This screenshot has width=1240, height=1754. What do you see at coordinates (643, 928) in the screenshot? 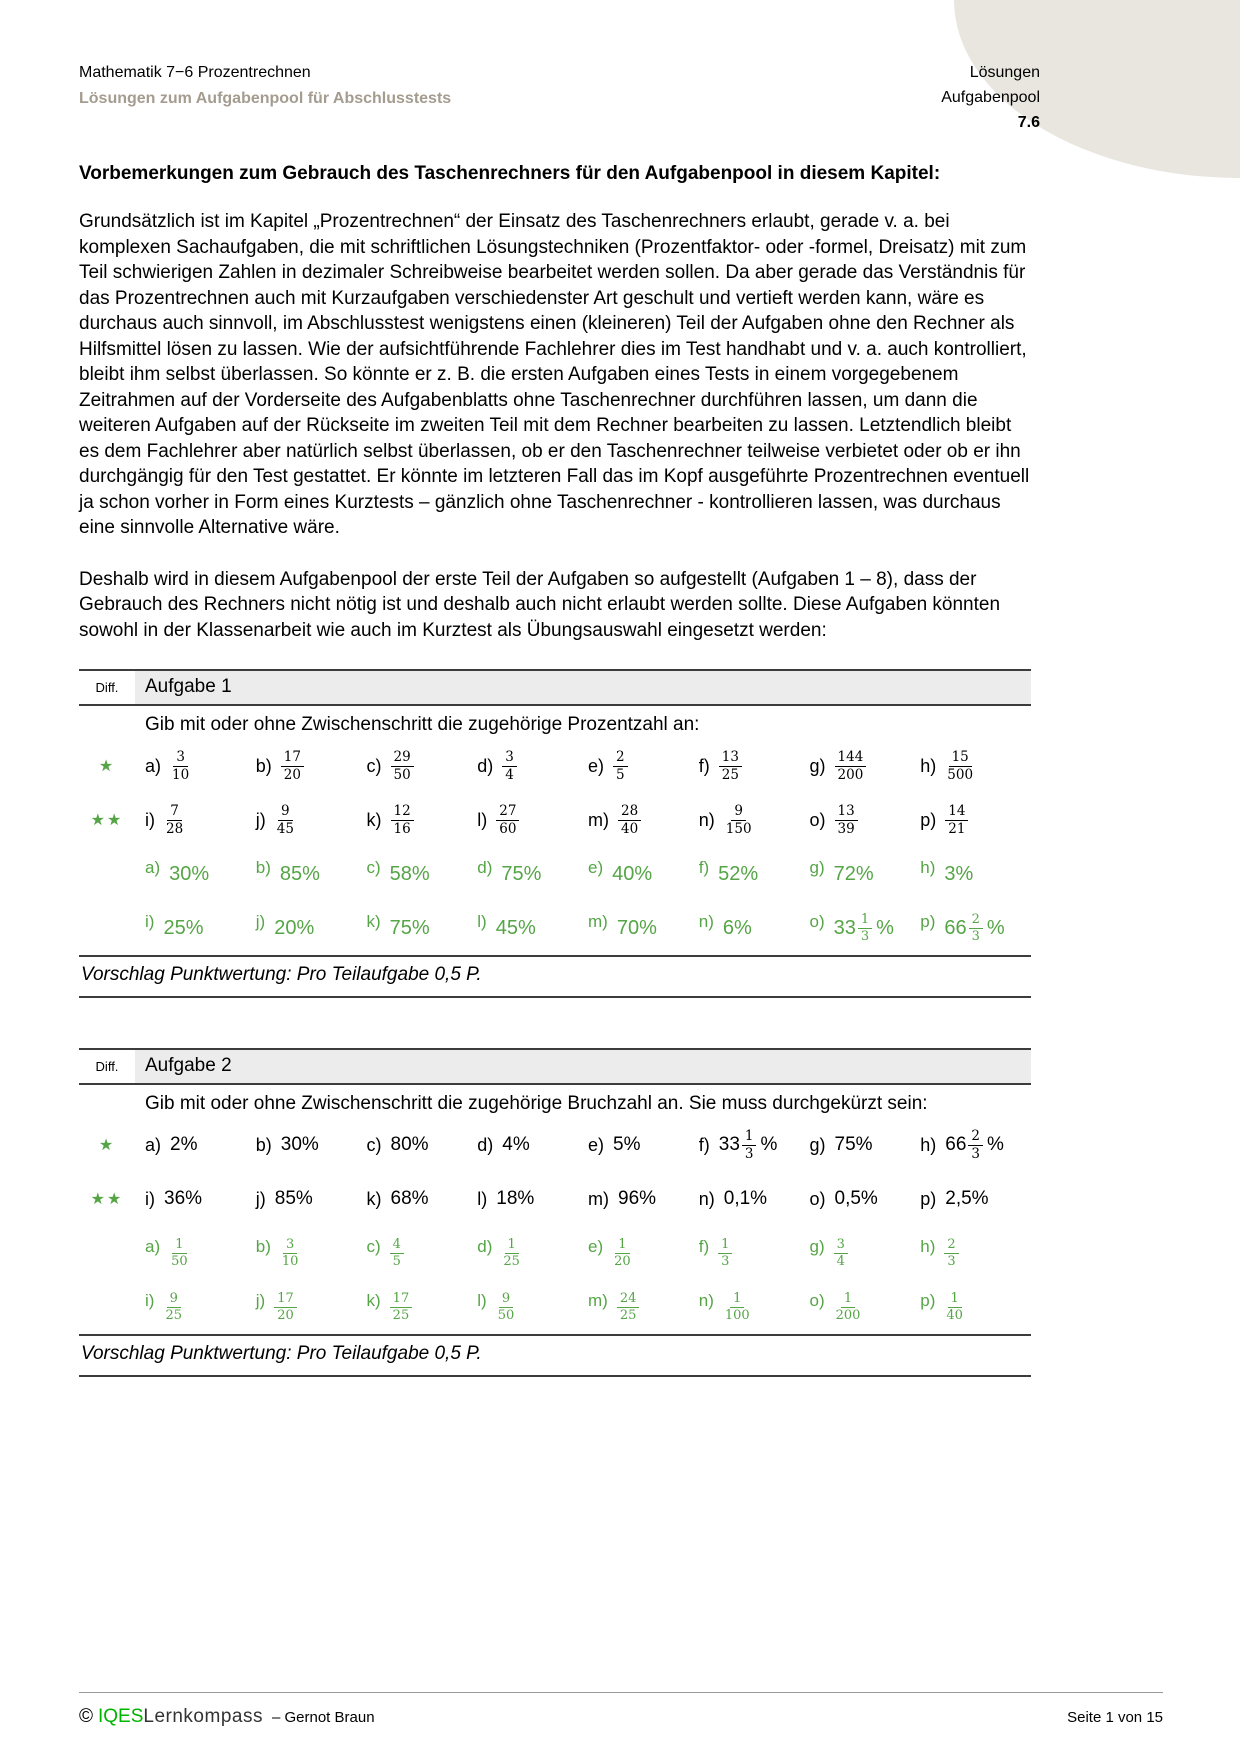
I see `task-item: m) 70%` at bounding box center [643, 928].